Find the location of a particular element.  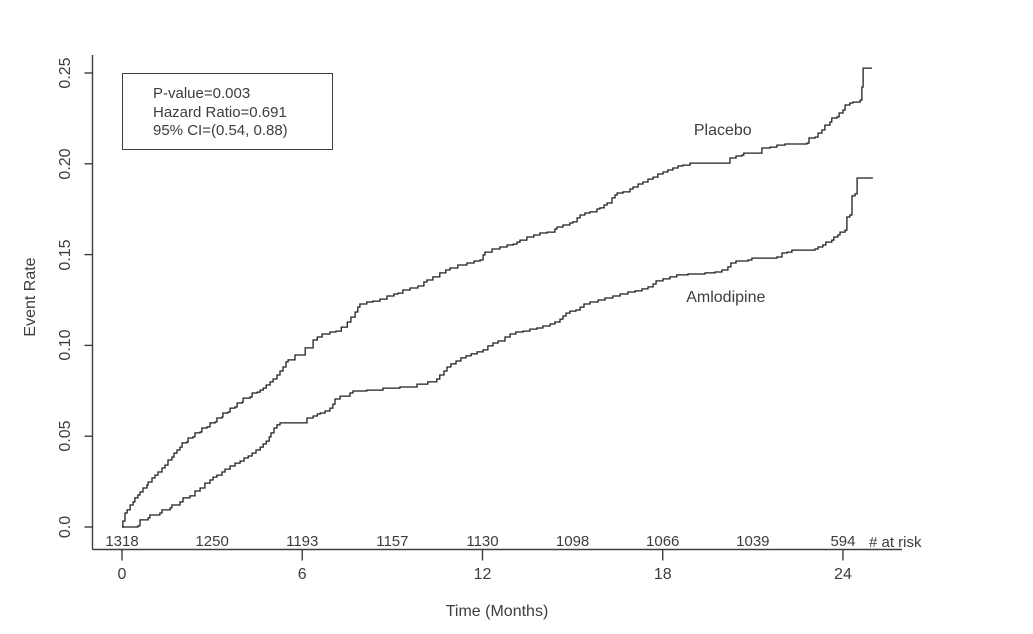

at-risk-value: 1098 is located at coordinates (572, 541).